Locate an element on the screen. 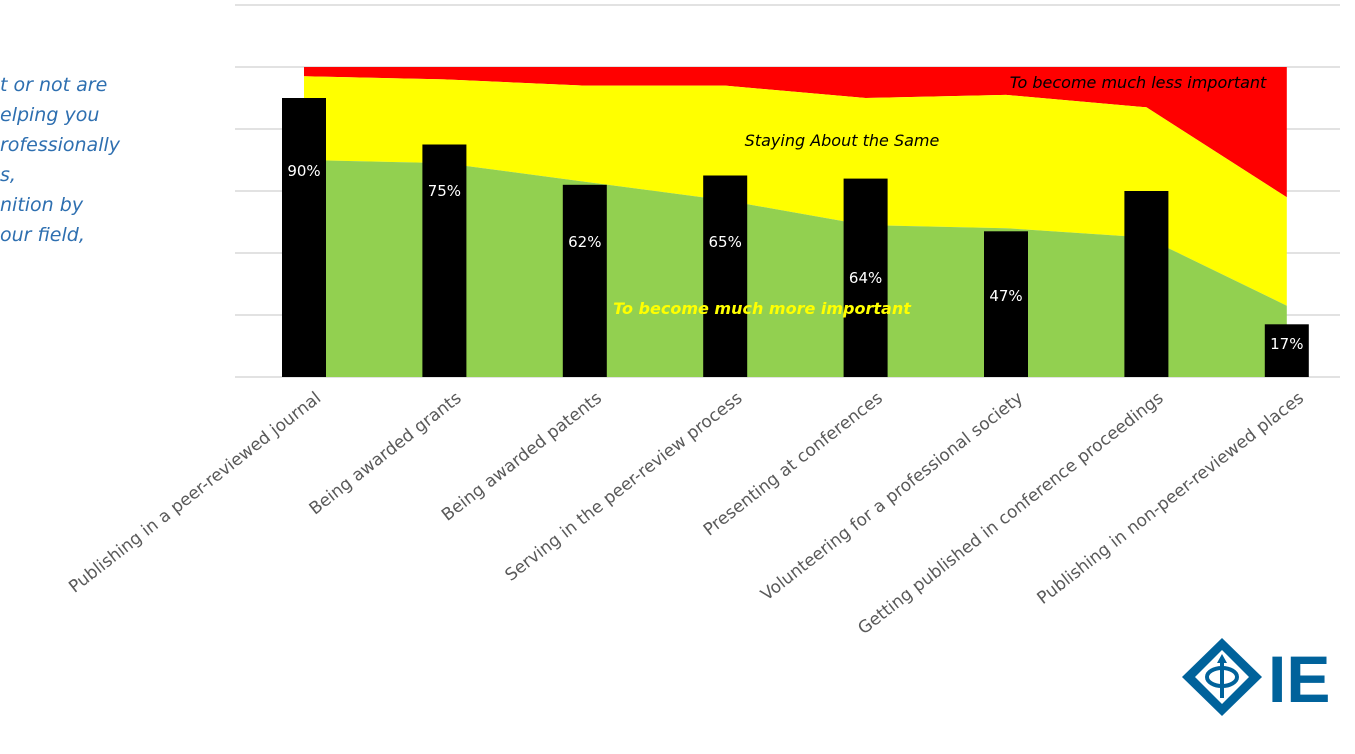 The image size is (1355, 754). ieee-logo: IE is located at coordinates (1256, 677).